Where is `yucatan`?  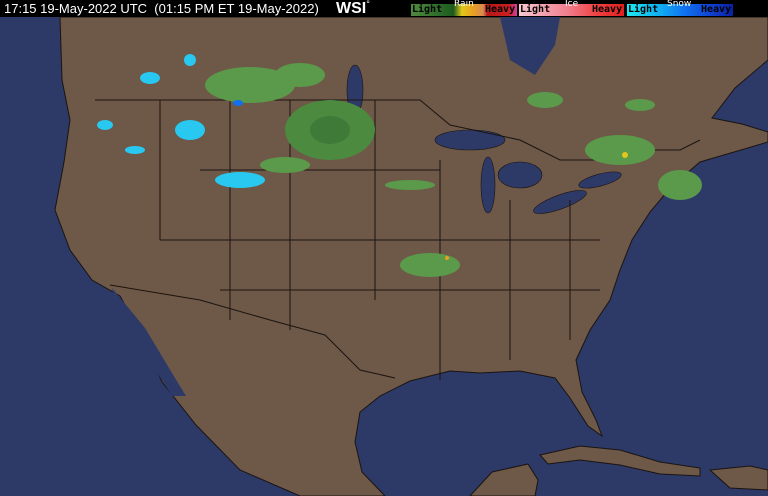
yucatan is located at coordinates (504, 479).